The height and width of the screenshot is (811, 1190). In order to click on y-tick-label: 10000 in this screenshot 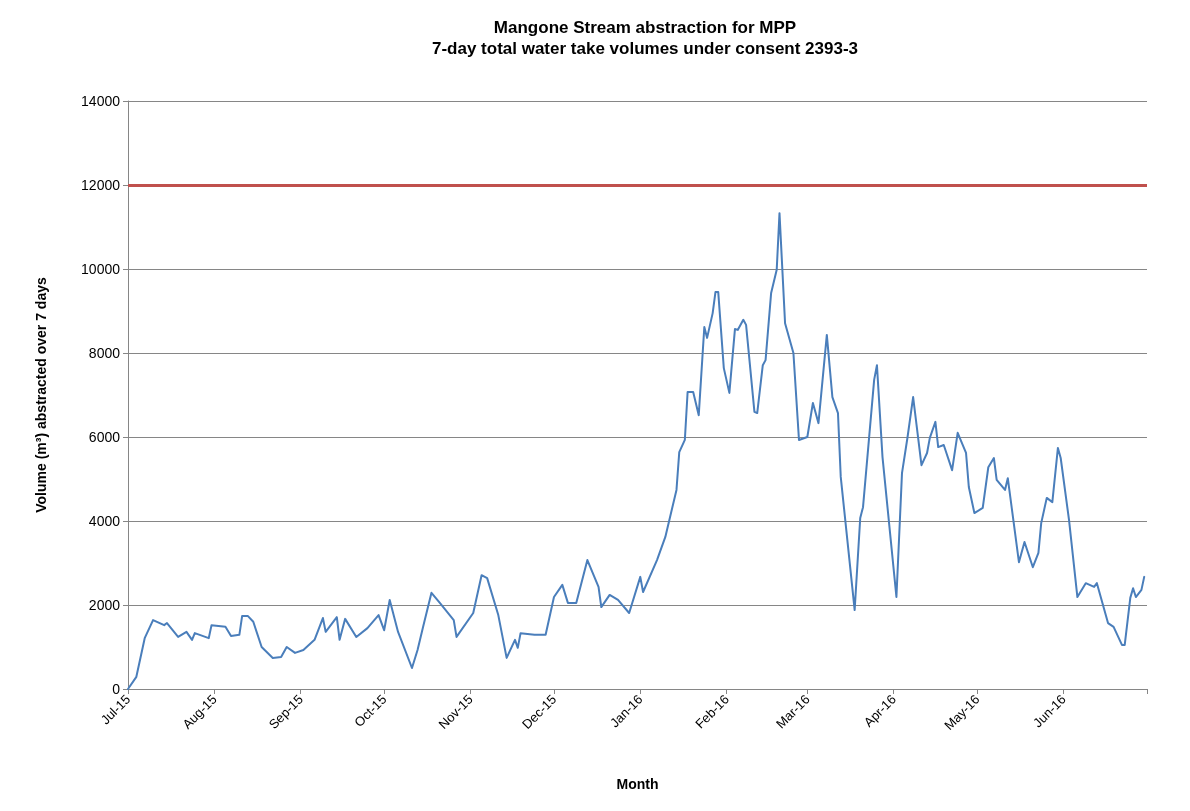, I will do `click(101, 269)`.